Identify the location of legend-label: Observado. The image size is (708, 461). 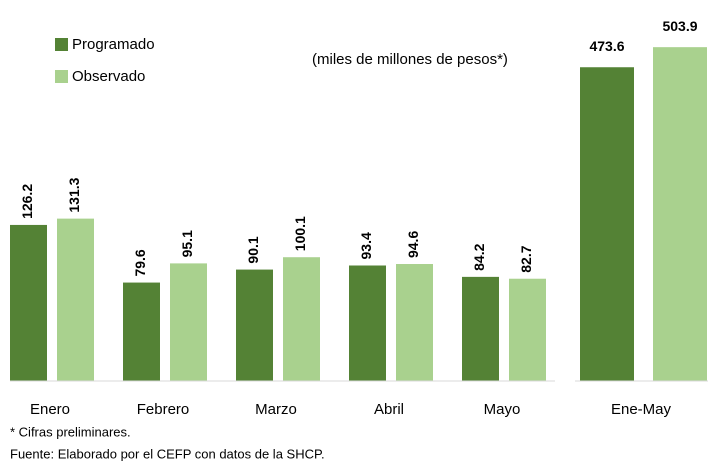
(108, 76).